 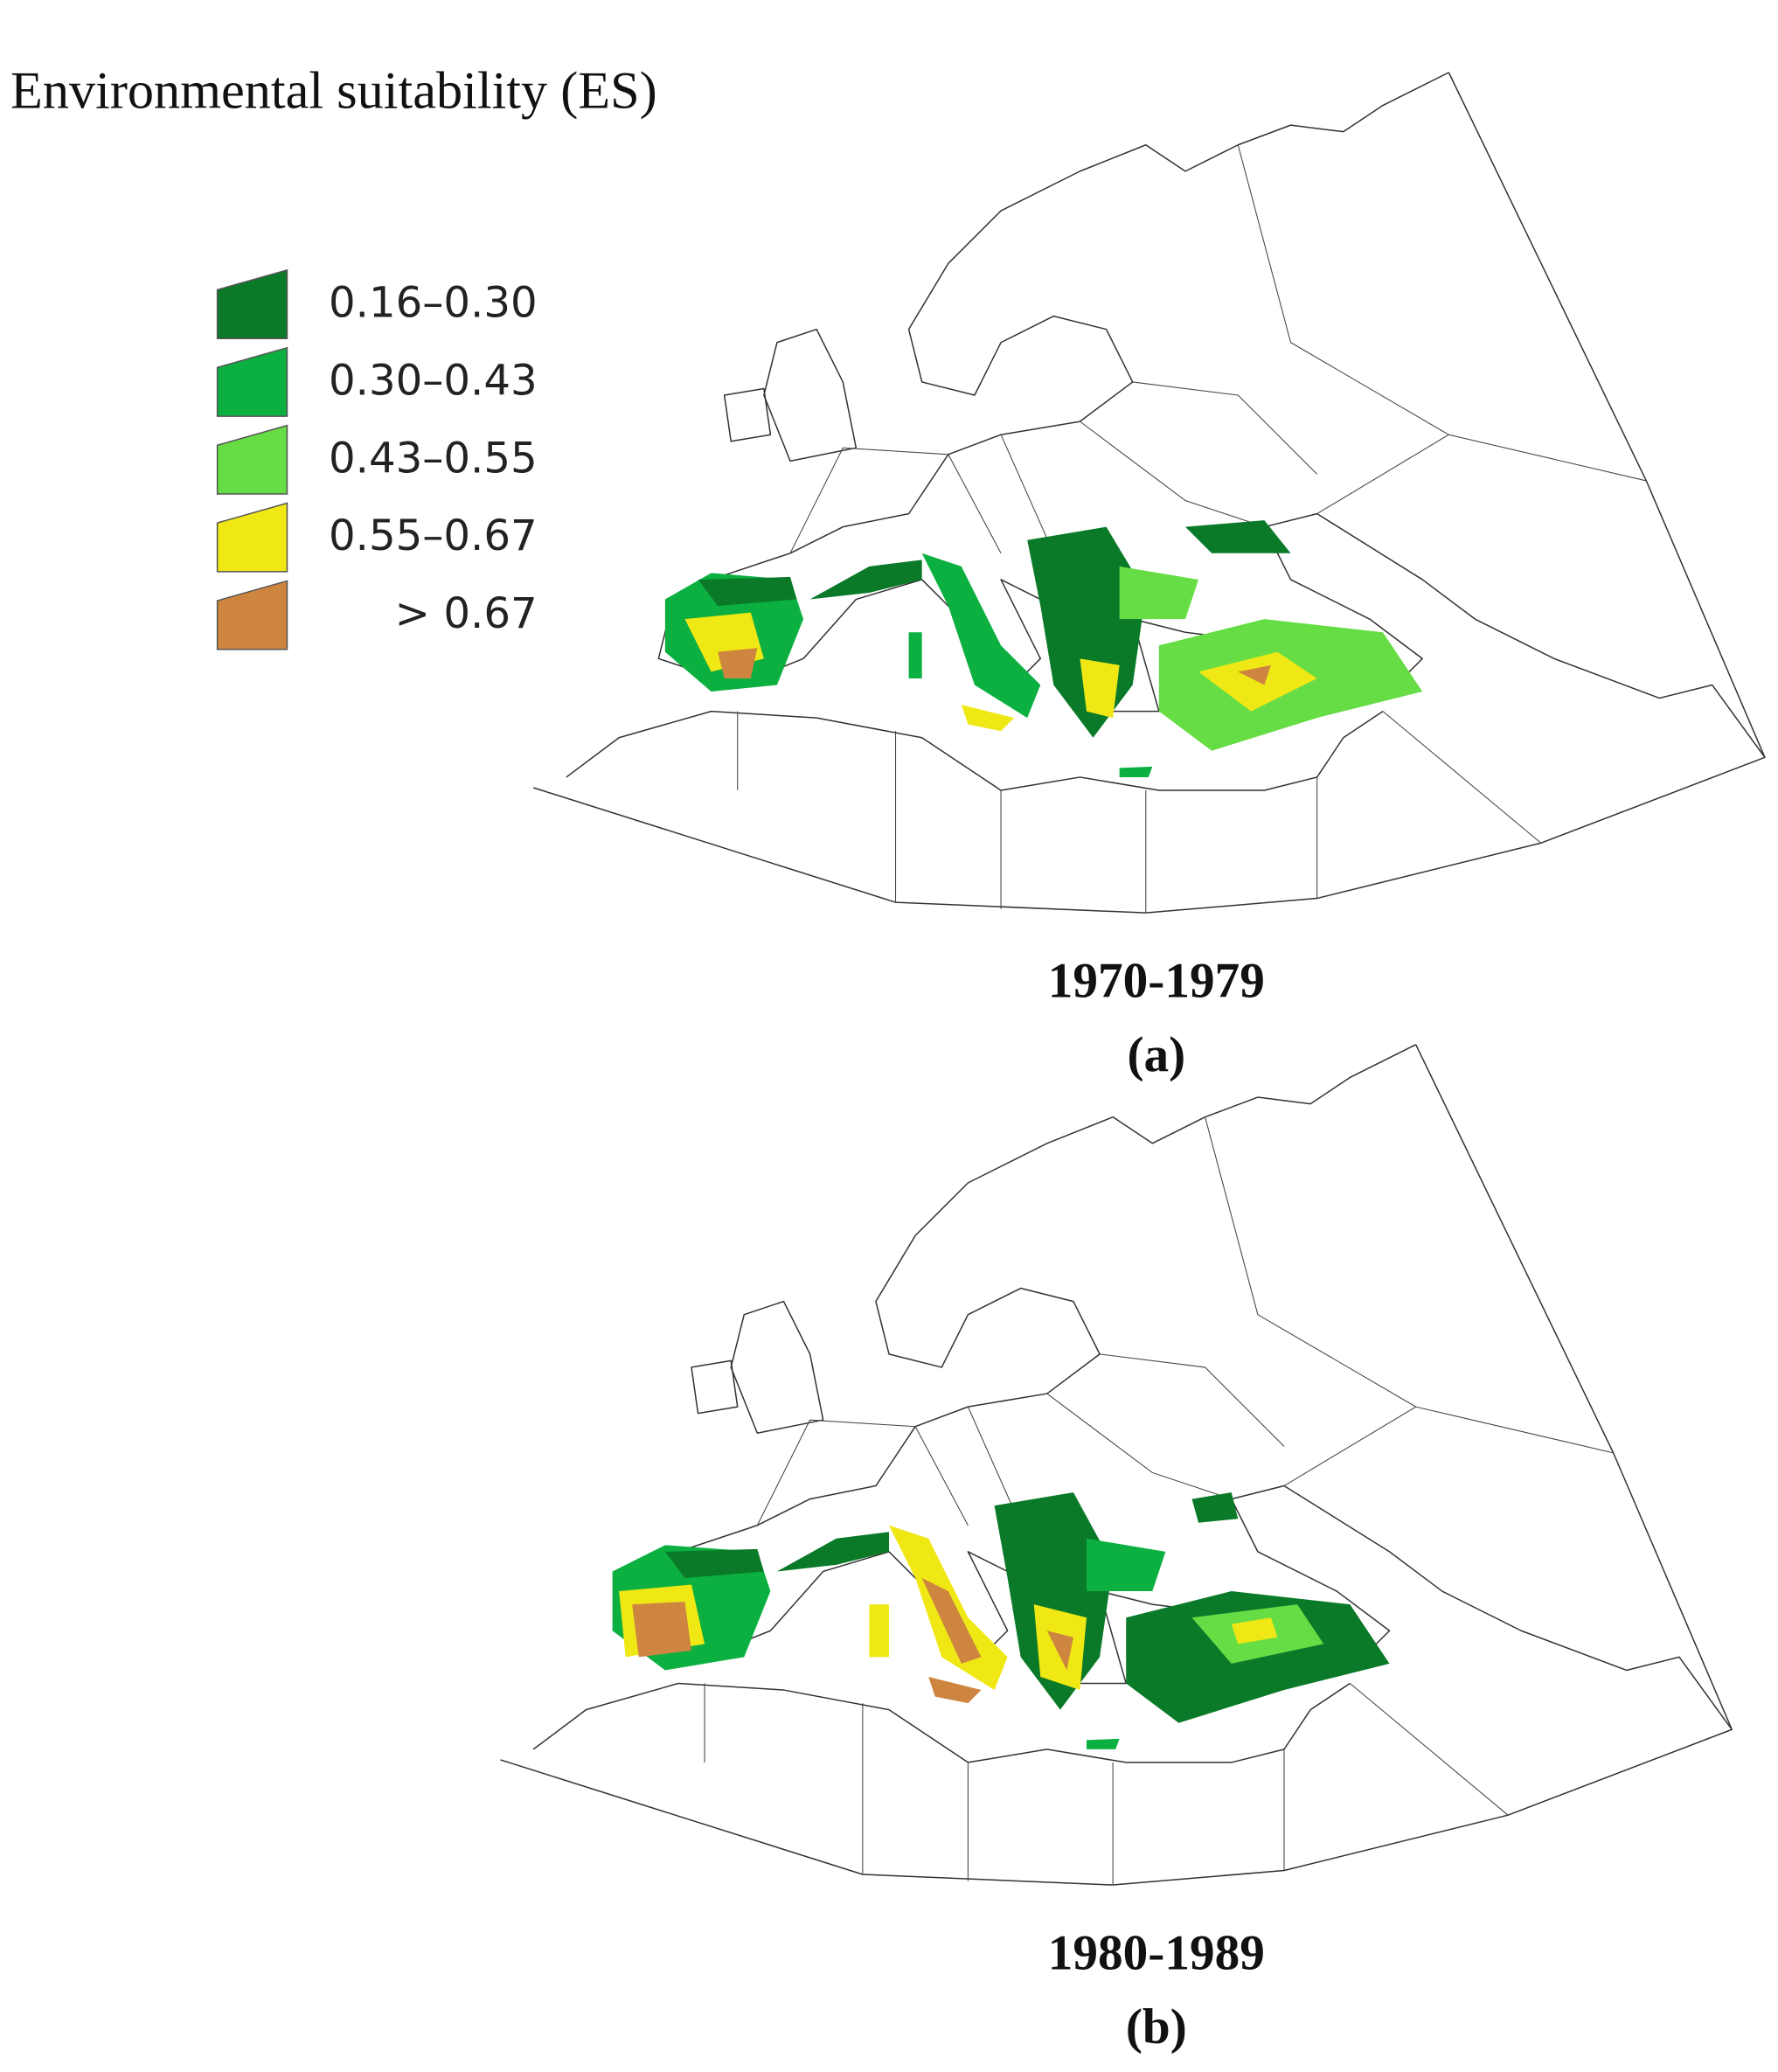 What do you see at coordinates (333, 91) in the screenshot?
I see `legend-title: Environmental suitability (ES)` at bounding box center [333, 91].